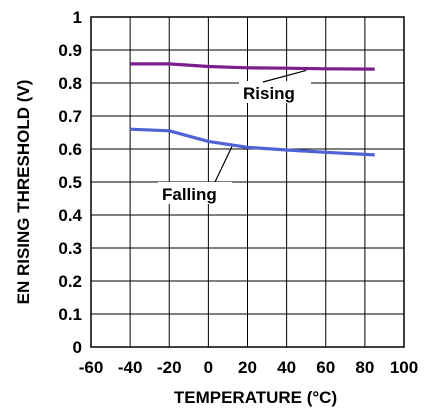  What do you see at coordinates (208, 367) in the screenshot?
I see `x-tick-label: 0` at bounding box center [208, 367].